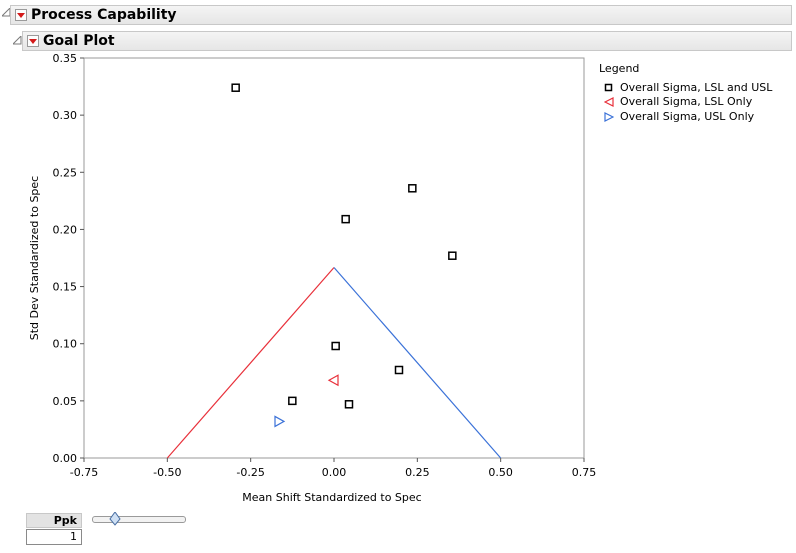  I want to click on y-tick-label: 0.05, so click(65, 401).